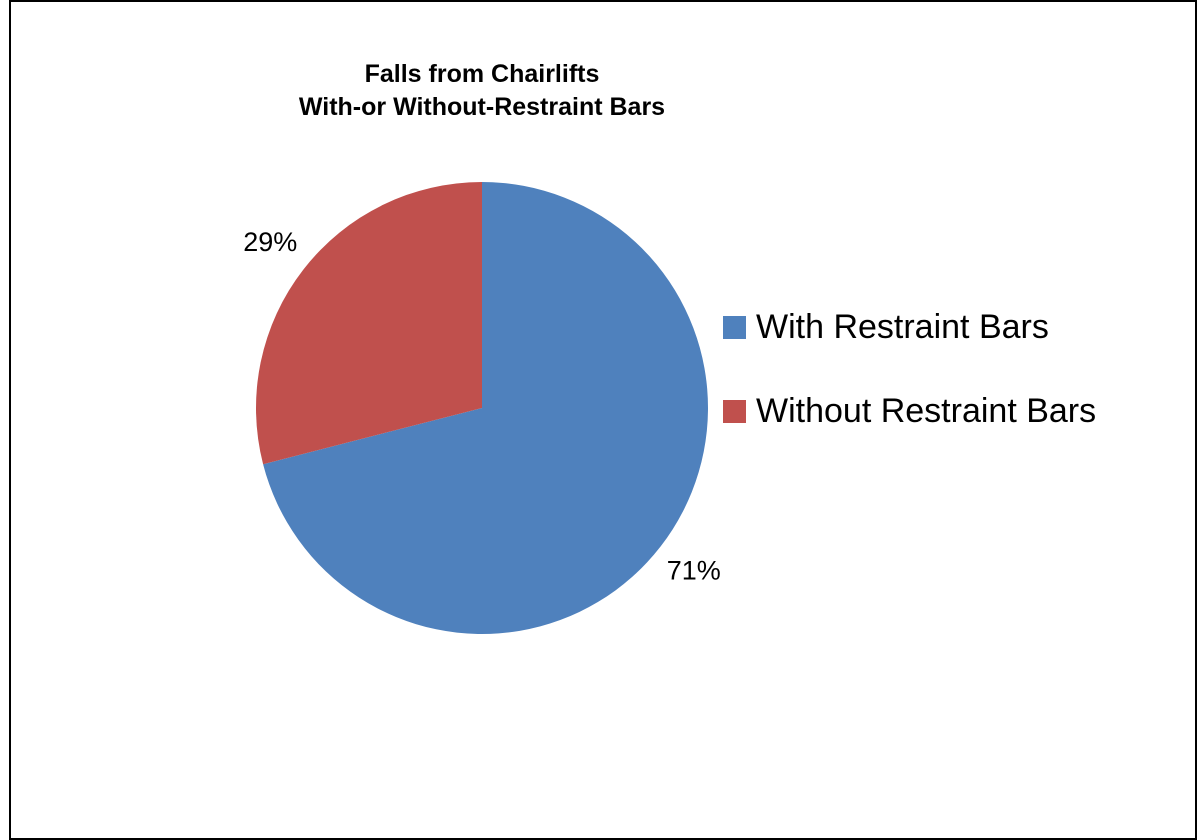 This screenshot has width=1202, height=840. I want to click on legend-label-without-restraint-bars: Without Restraint Bars, so click(926, 410).